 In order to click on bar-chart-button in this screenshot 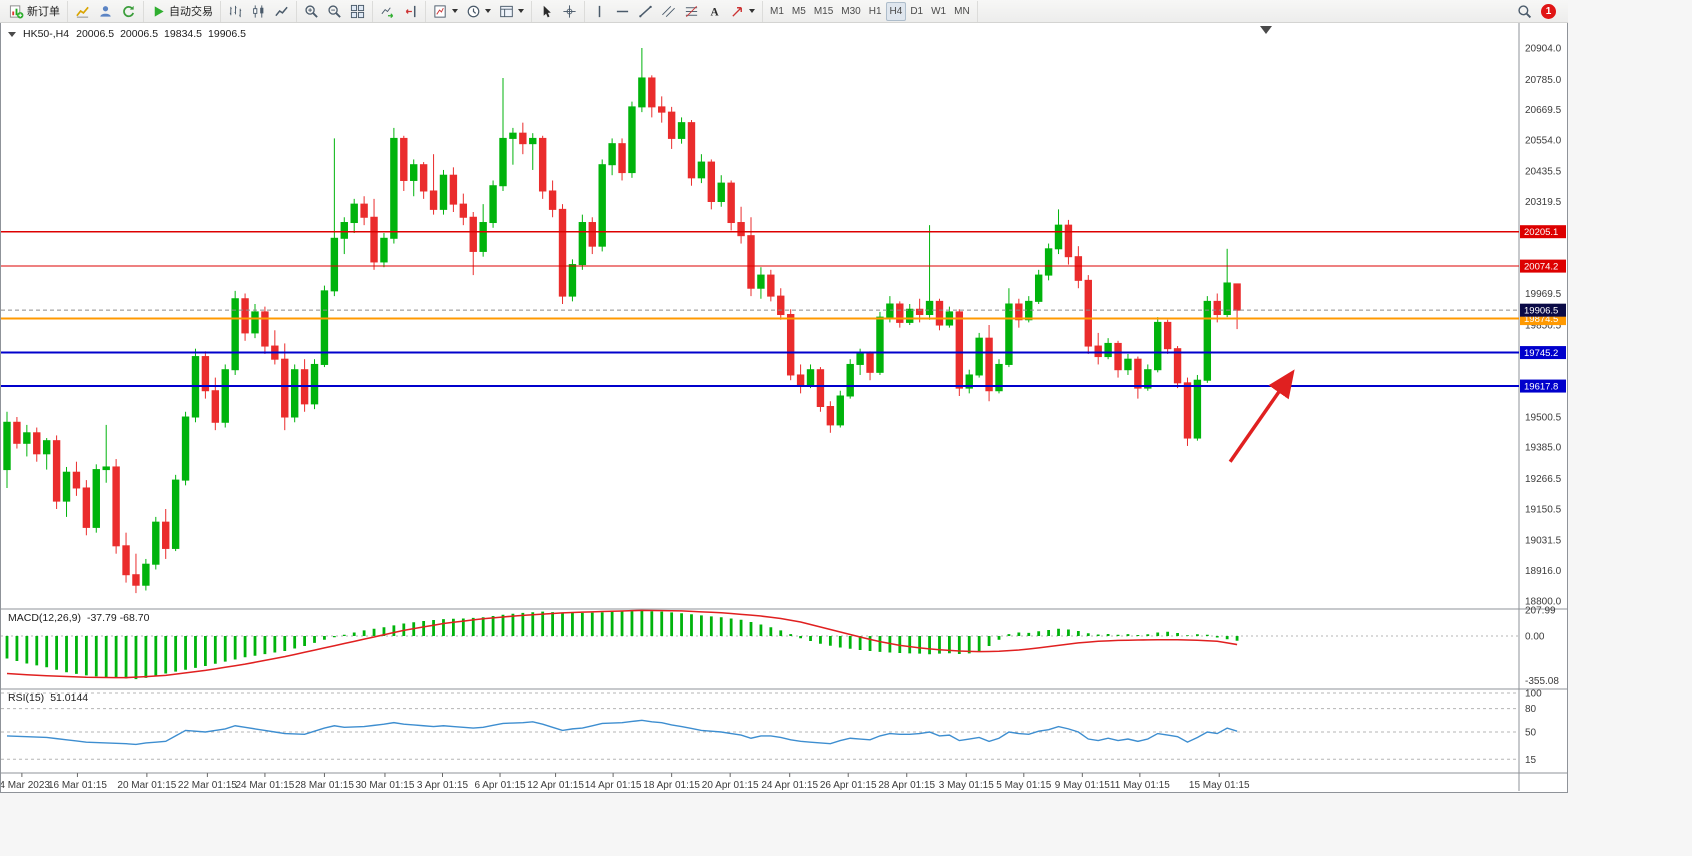, I will do `click(235, 11)`.